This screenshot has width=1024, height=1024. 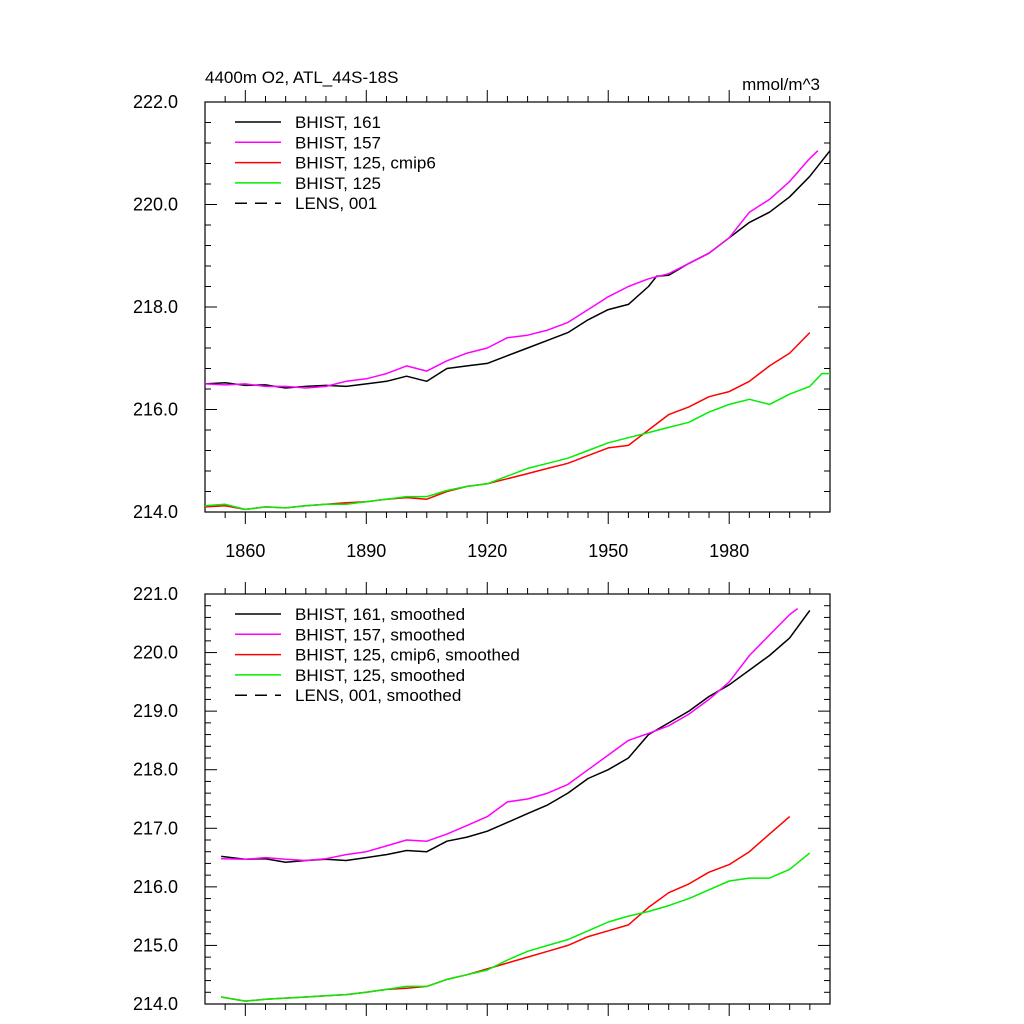 What do you see at coordinates (608, 551) in the screenshot?
I see `x-tick-label: 1950` at bounding box center [608, 551].